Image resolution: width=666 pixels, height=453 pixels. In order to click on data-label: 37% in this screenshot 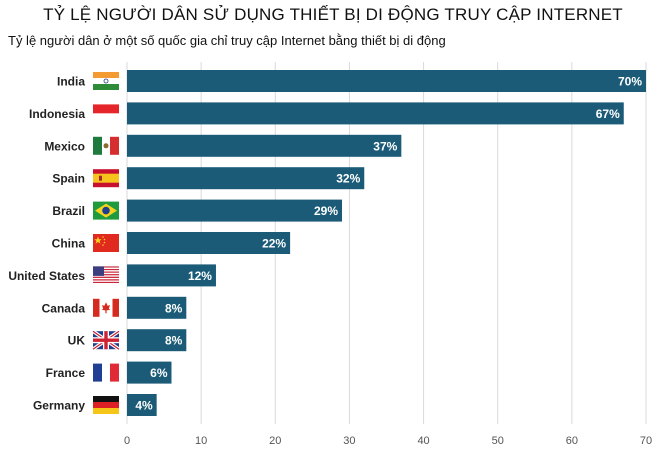, I will do `click(385, 146)`.